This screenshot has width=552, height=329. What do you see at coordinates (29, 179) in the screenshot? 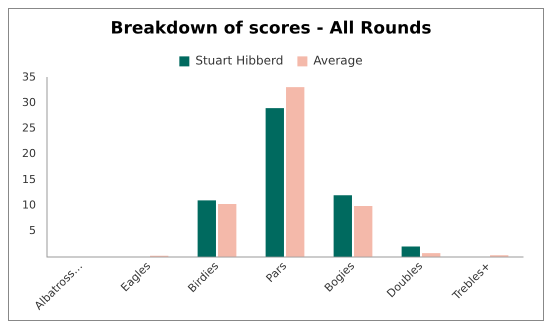
I see `y-tick-label: 15` at bounding box center [29, 179].